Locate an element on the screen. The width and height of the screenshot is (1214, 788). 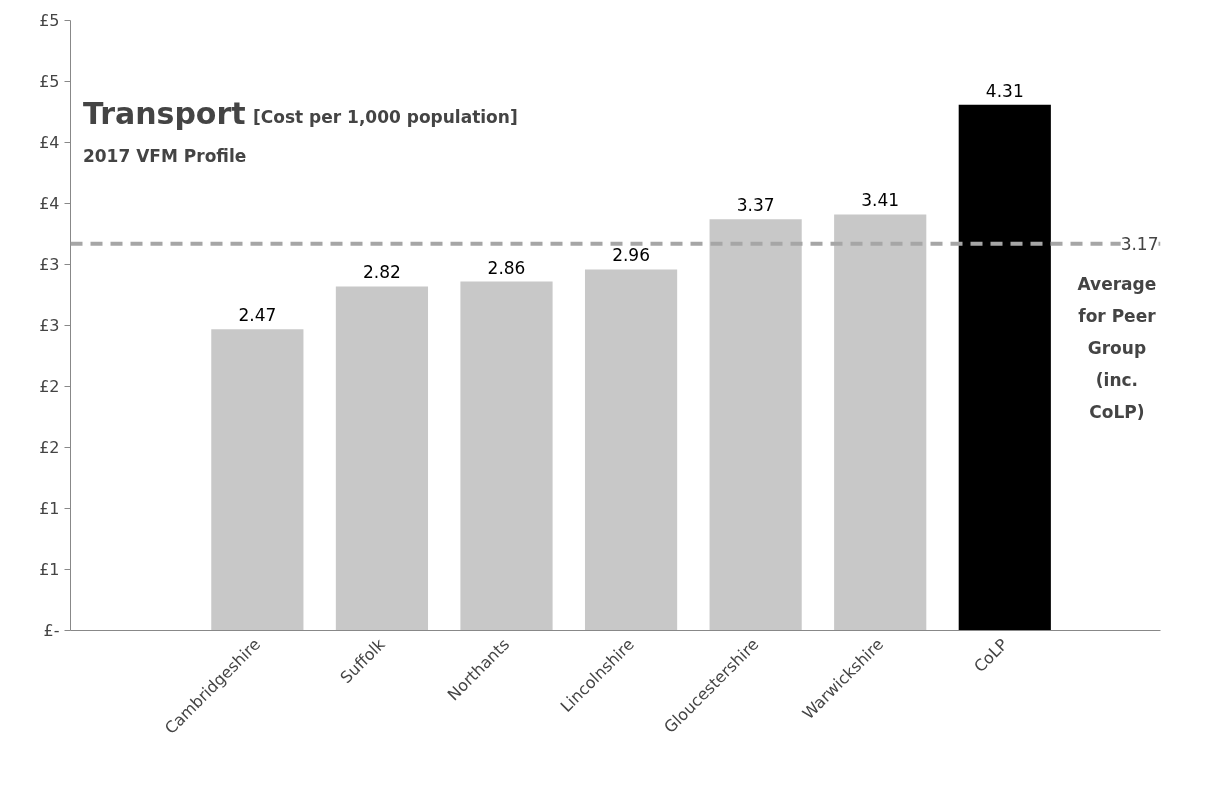
annotation: 2017 VFM Profile is located at coordinates (164, 155).